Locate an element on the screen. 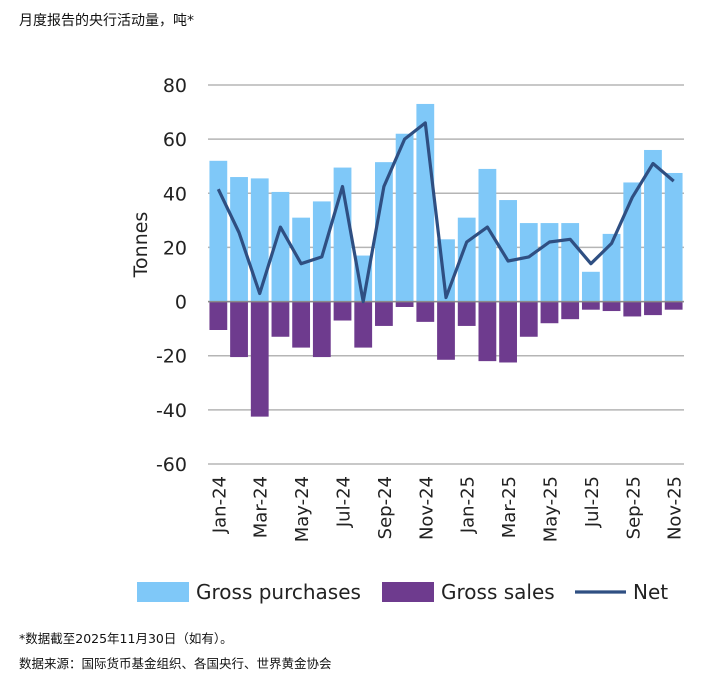 The width and height of the screenshot is (717, 678). footnote: *数据截至2025年11月30日（如有）。 is located at coordinates (126, 638).